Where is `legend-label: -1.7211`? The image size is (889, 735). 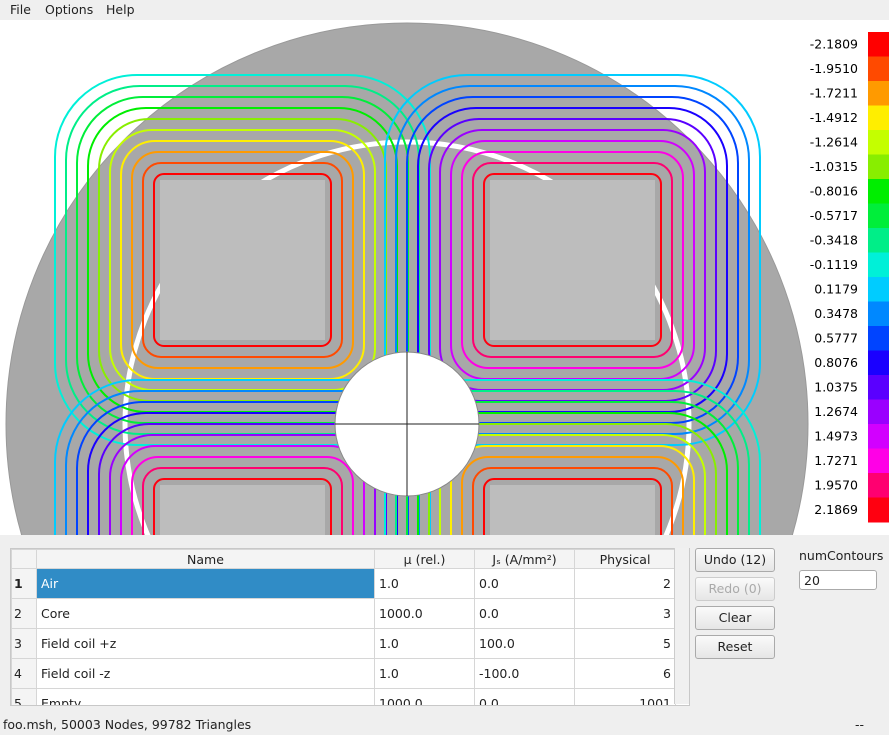
legend-label: -1.7211 is located at coordinates (834, 92).